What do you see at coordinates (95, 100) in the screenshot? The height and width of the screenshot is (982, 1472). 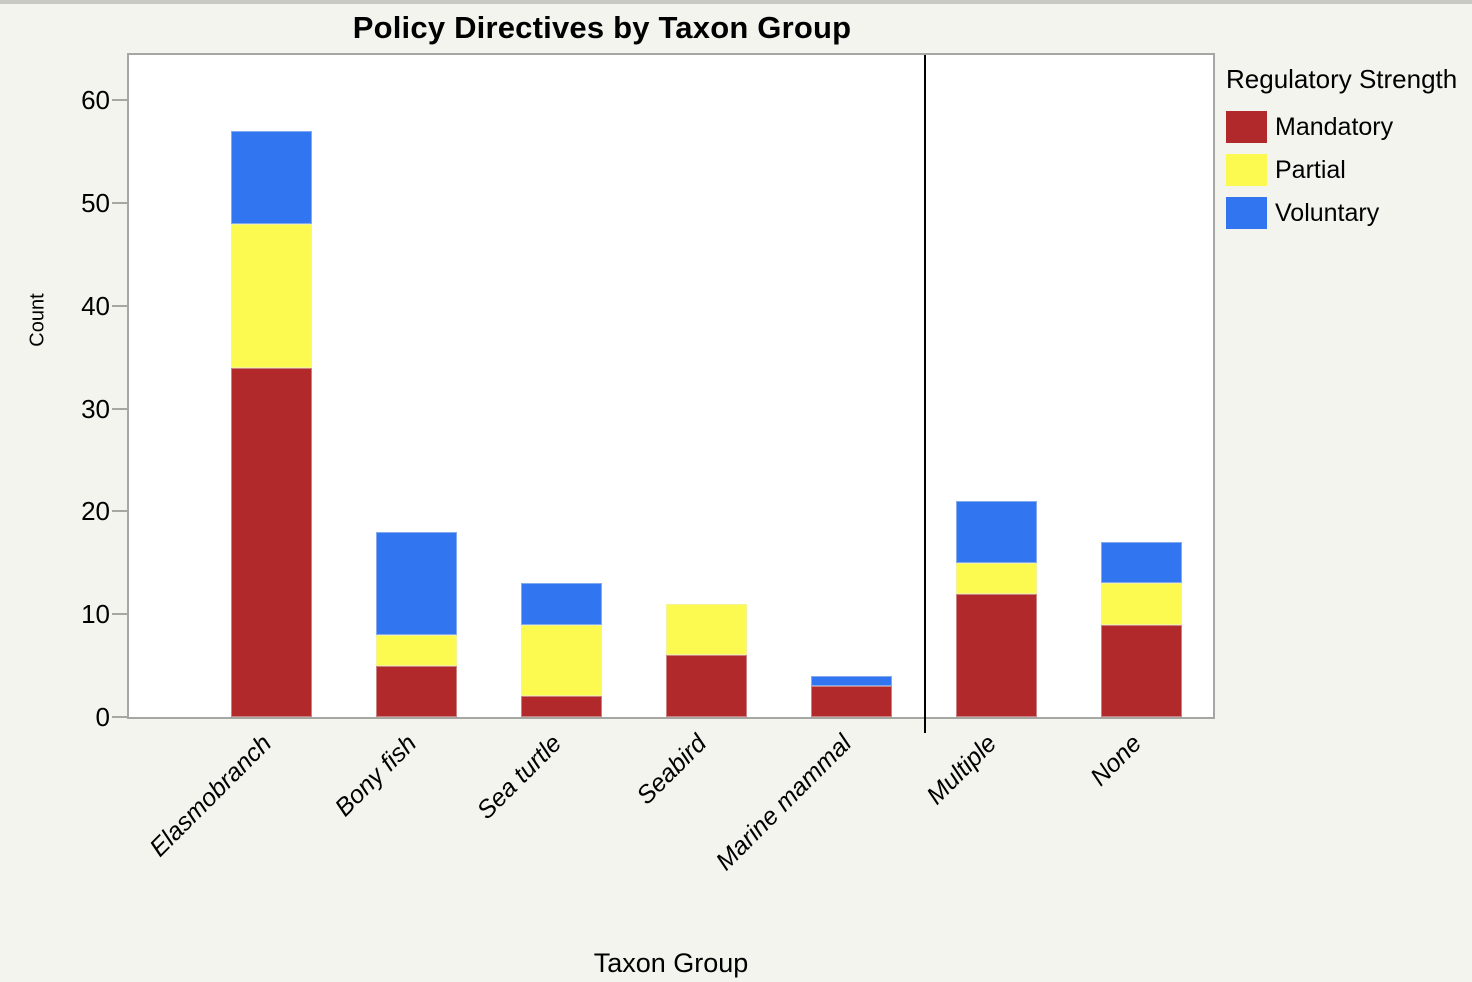 I see `y-tick-label: 60` at bounding box center [95, 100].